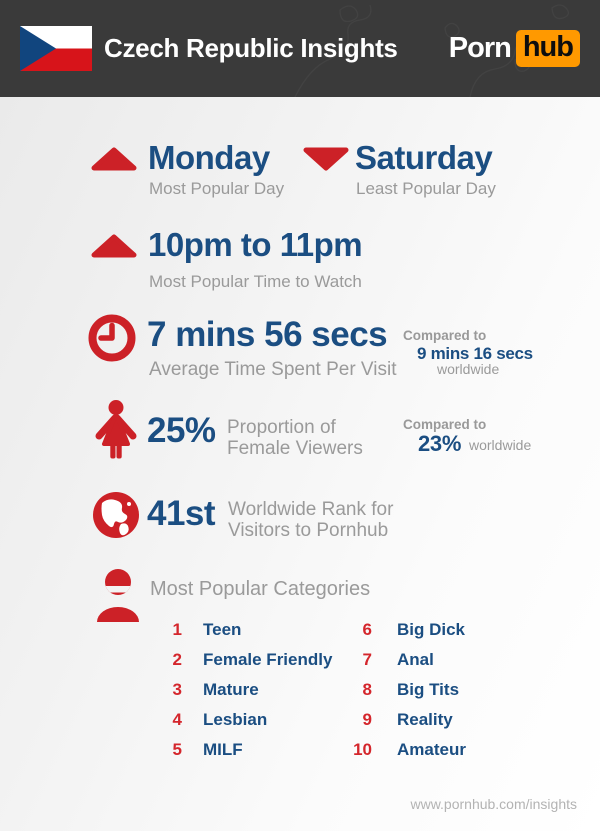  I want to click on most-popular-time-value: 10pm to 11pm, so click(255, 244).